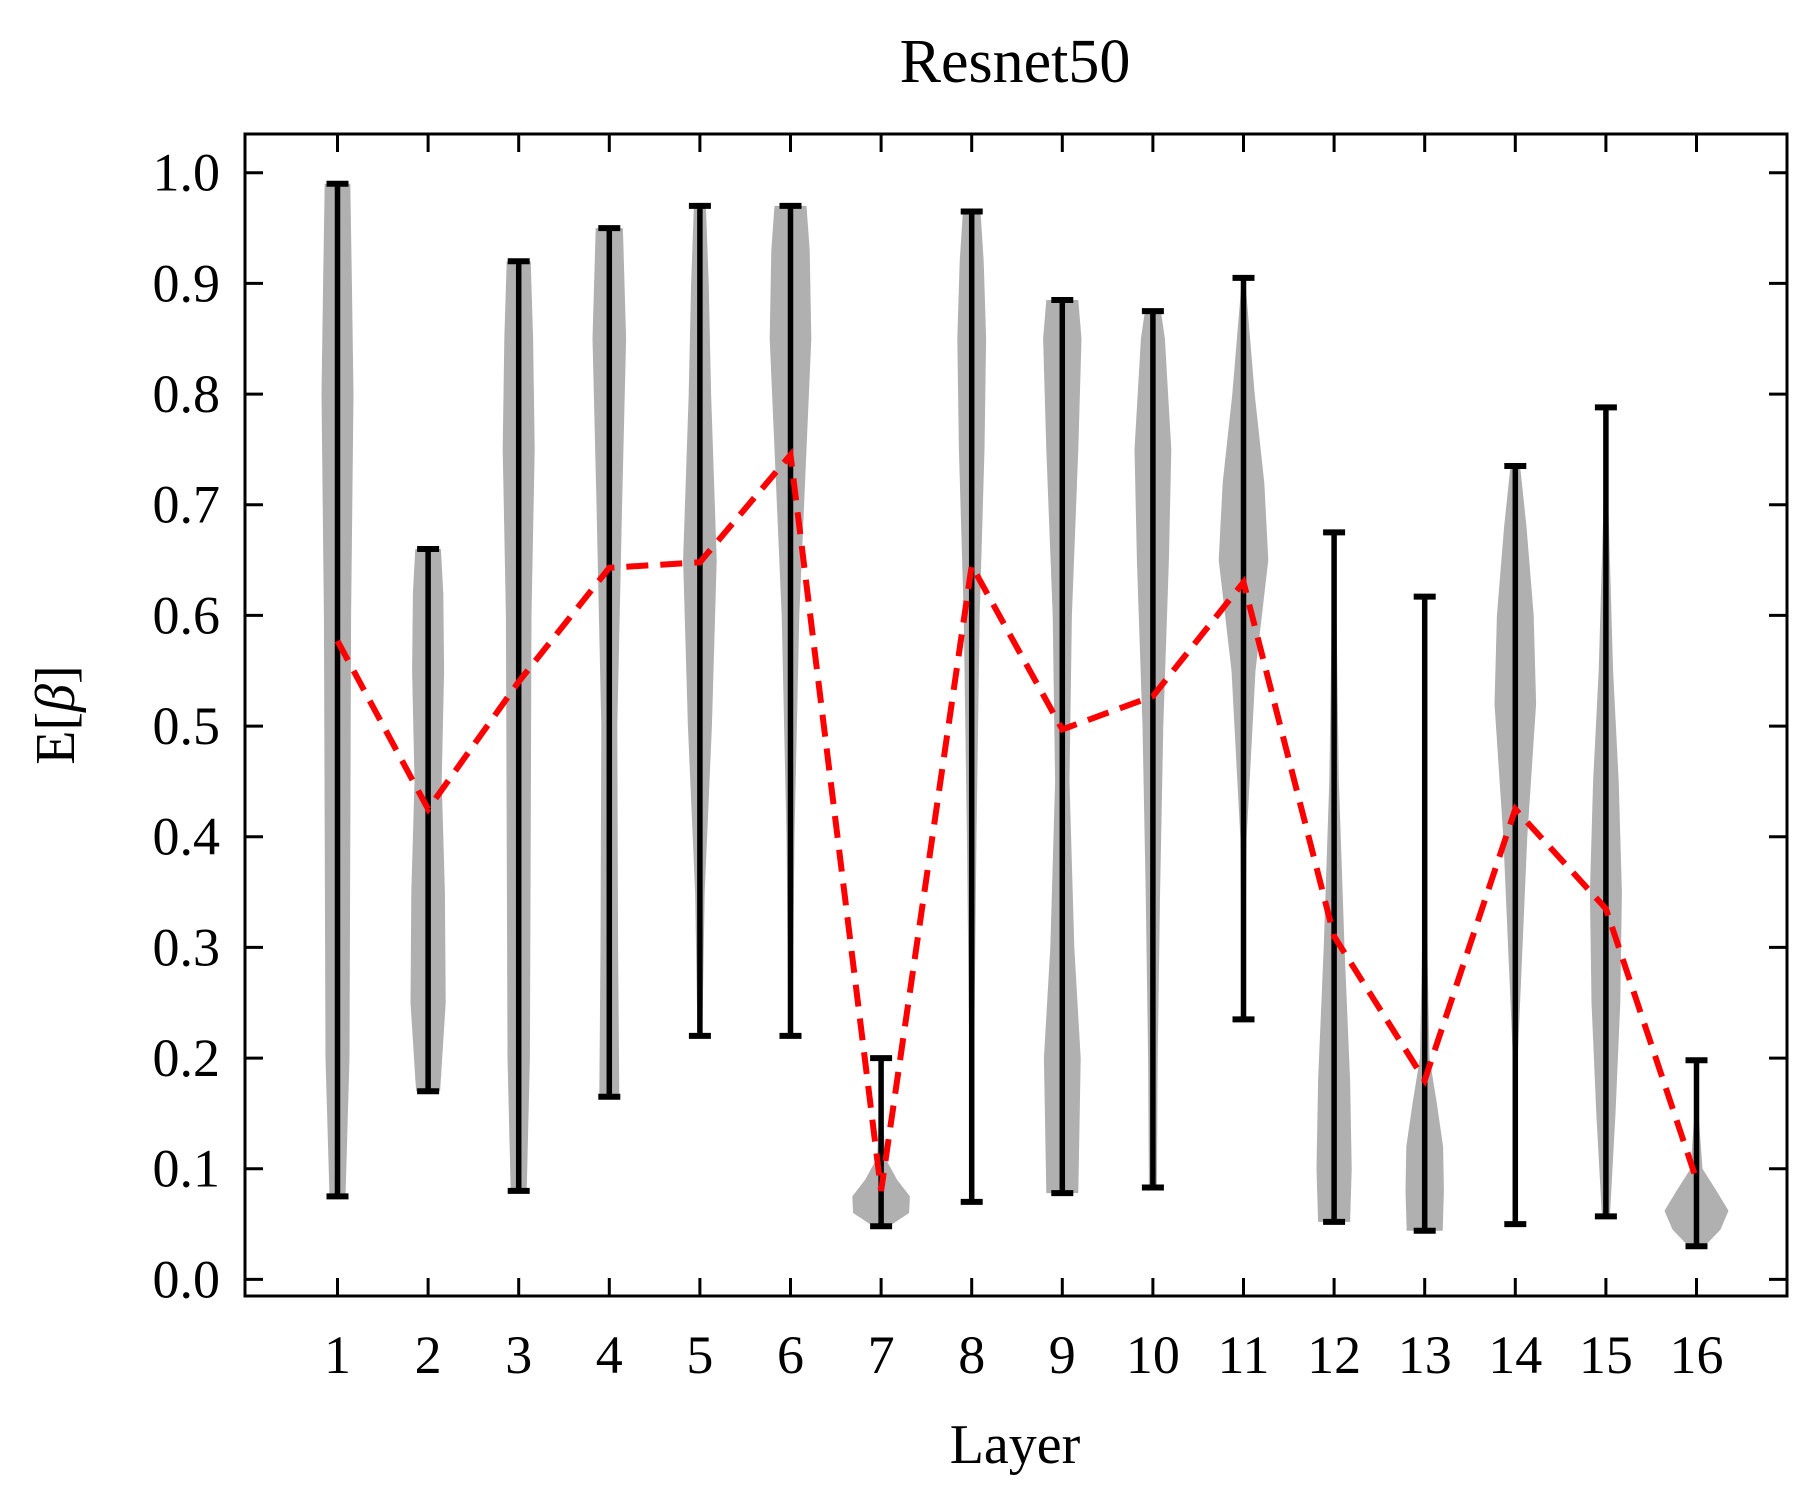  I want to click on y-tick-label: 0.5, so click(187, 726).